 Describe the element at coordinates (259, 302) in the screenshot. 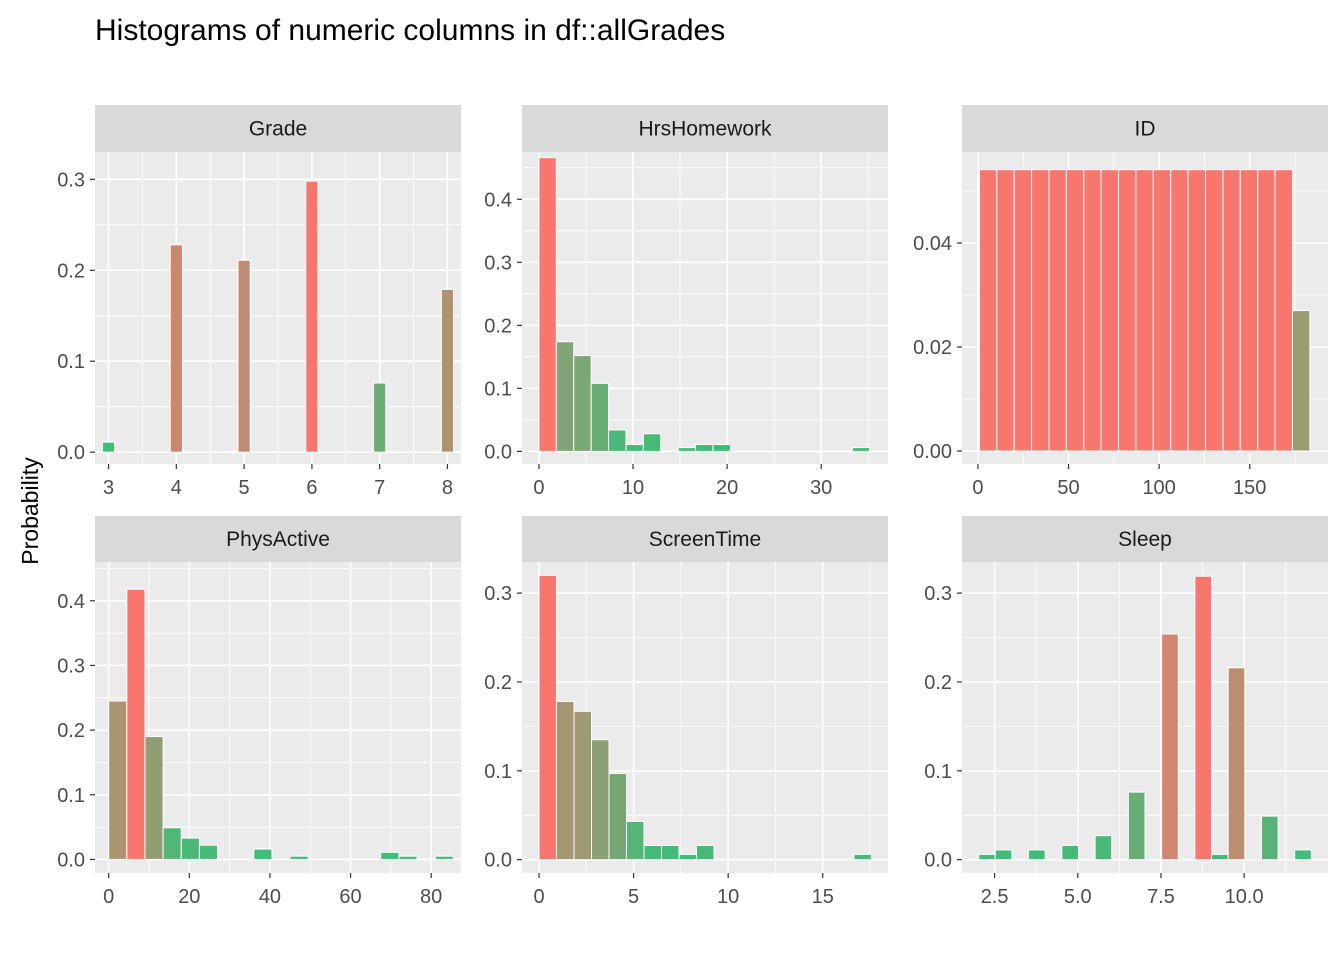

I see `facet-panel-grade: Grade 3 4 5 6 7 8 0.0 0.1 0.2 0.3` at that location.